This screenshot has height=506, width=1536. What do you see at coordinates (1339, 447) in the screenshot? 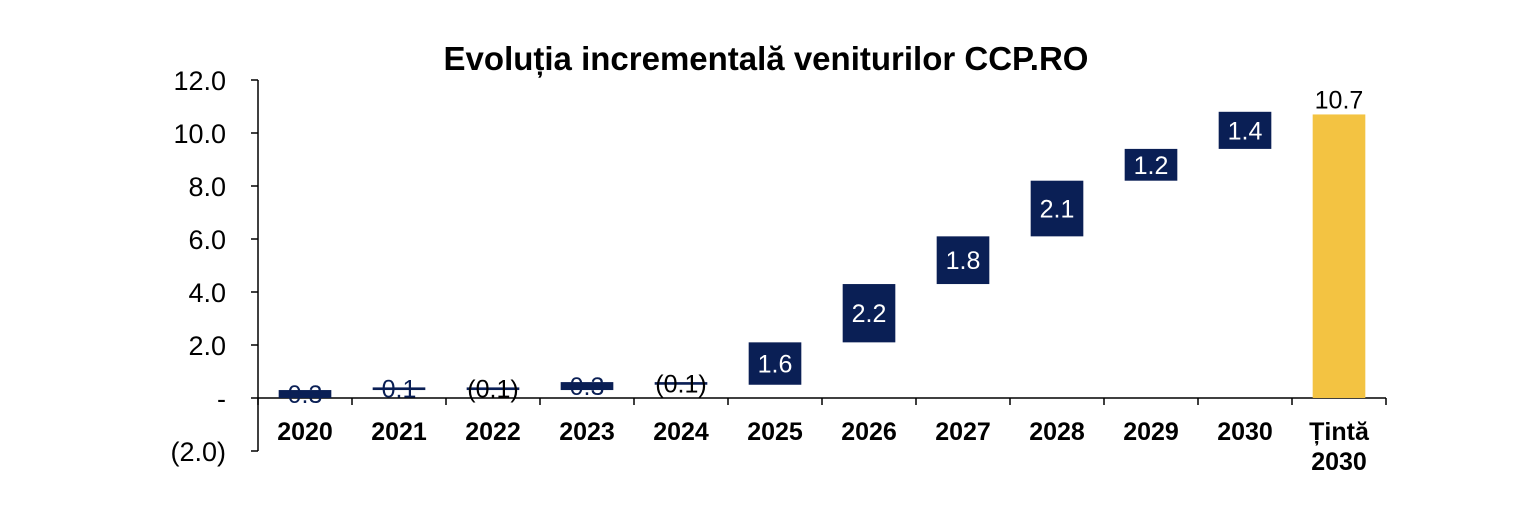
I see `x-tick-label: Țintă 2030` at bounding box center [1339, 447].